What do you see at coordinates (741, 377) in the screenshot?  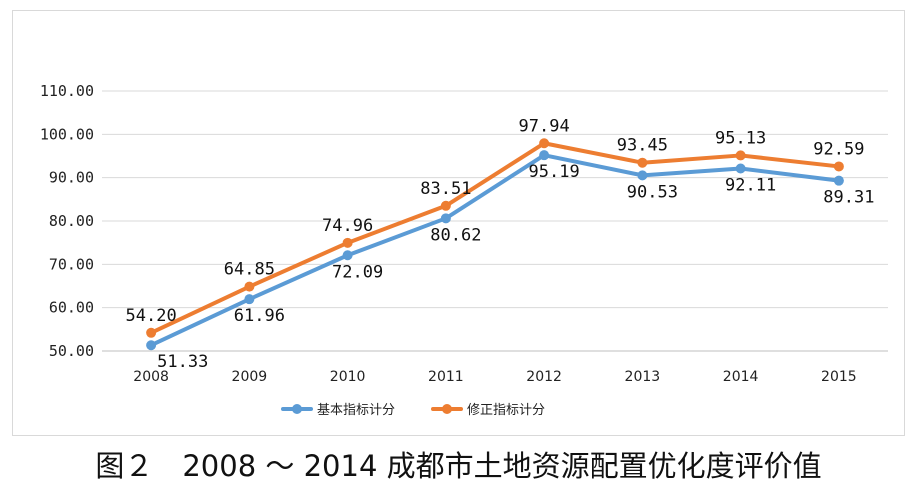 I see `x-tick-label: 2014` at bounding box center [741, 377].